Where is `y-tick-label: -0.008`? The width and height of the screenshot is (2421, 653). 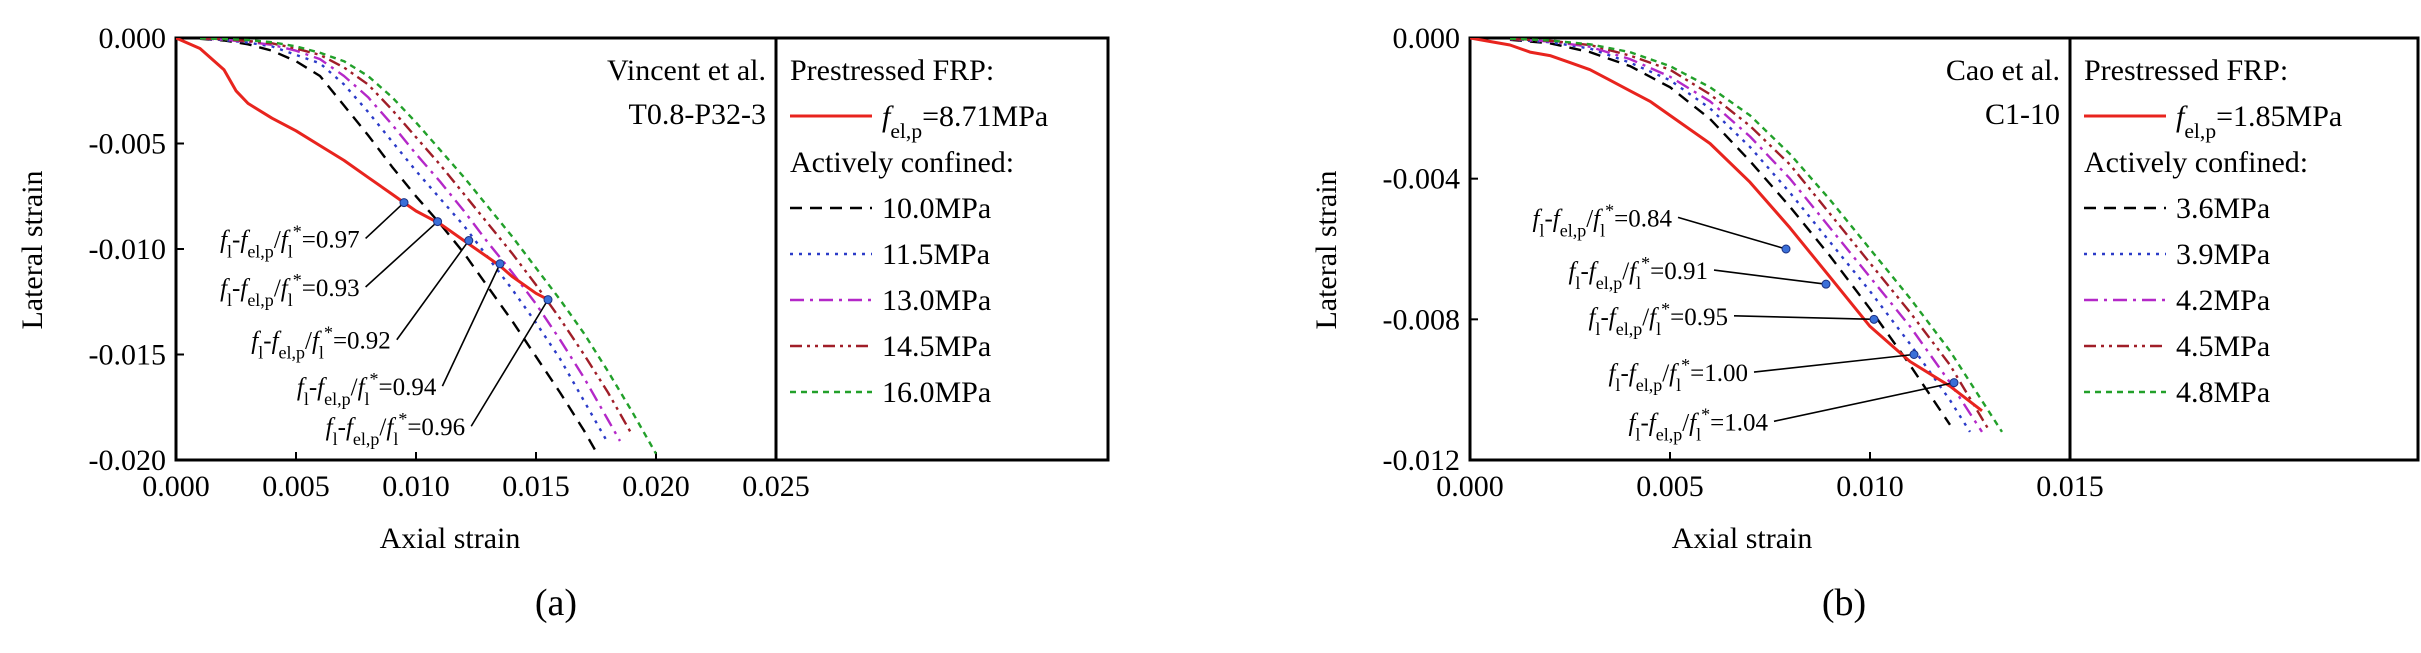 y-tick-label: -0.008 is located at coordinates (1422, 319).